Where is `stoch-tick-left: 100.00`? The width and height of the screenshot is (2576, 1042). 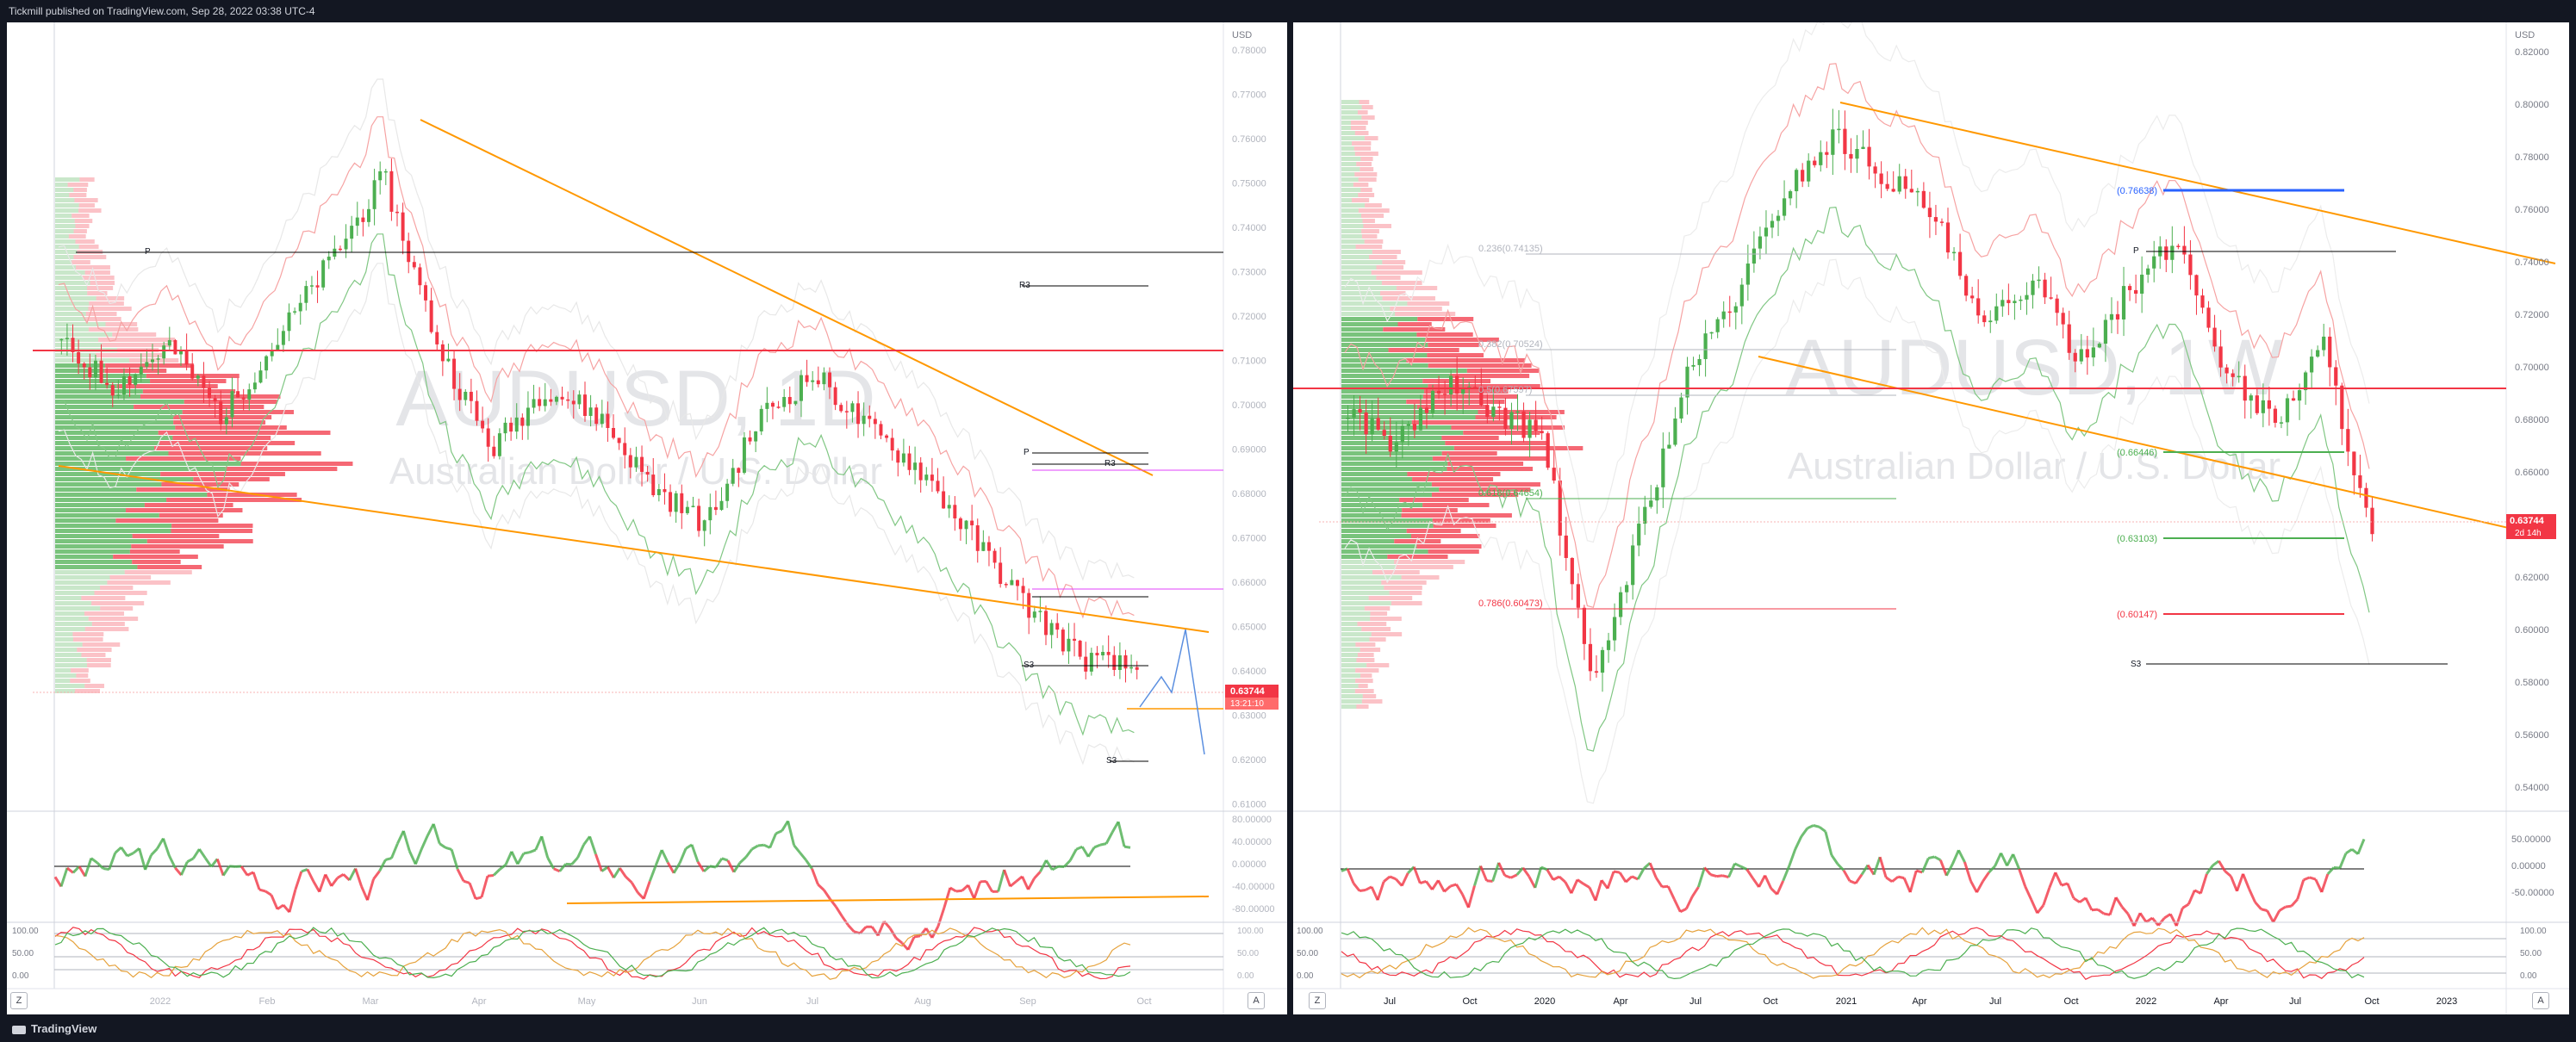 stoch-tick-left: 100.00 is located at coordinates (26, 931).